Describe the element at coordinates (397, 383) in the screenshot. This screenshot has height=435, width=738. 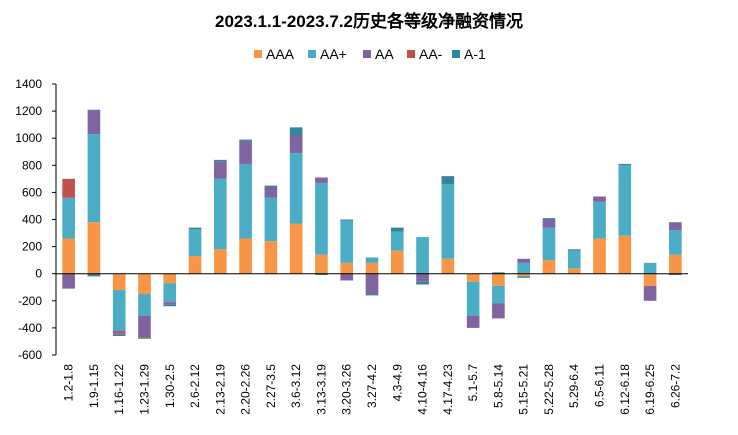
I see `x-tick-label: 4.3-4.9` at that location.